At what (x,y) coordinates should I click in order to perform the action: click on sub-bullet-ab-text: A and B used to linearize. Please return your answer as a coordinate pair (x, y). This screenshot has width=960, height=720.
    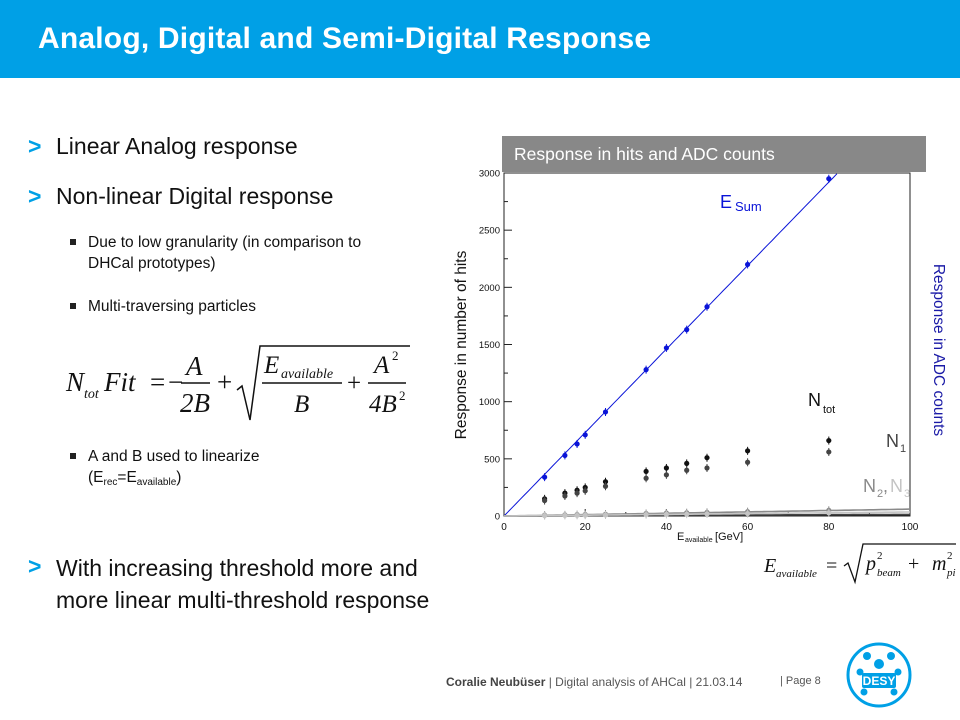
    Looking at the image, I should click on (174, 456).